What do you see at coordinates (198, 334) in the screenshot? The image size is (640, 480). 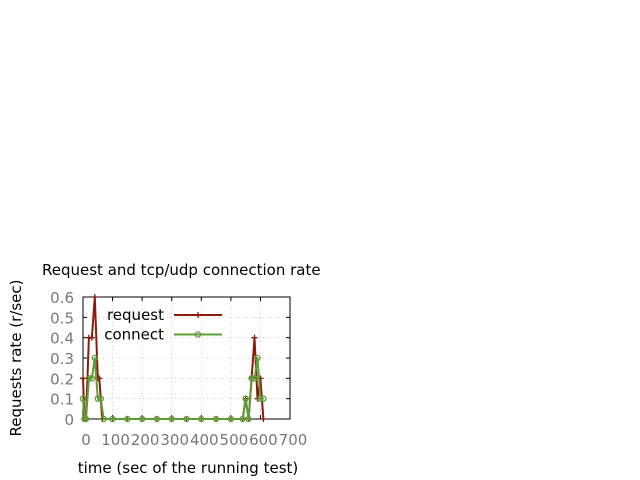 I see `legend-marker-connect` at bounding box center [198, 334].